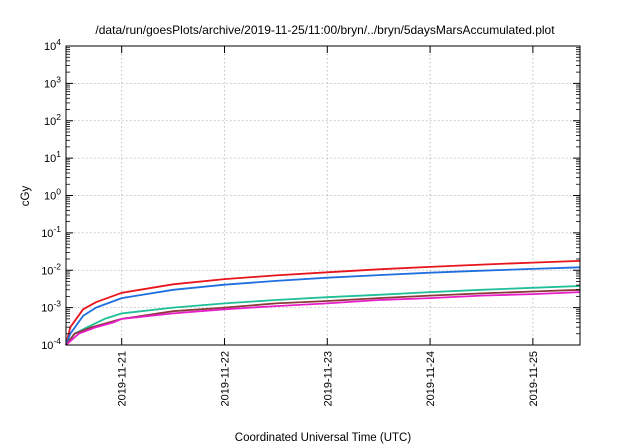  Describe the element at coordinates (52, 157) in the screenshot. I see `y-tick-label: 10¹` at that location.